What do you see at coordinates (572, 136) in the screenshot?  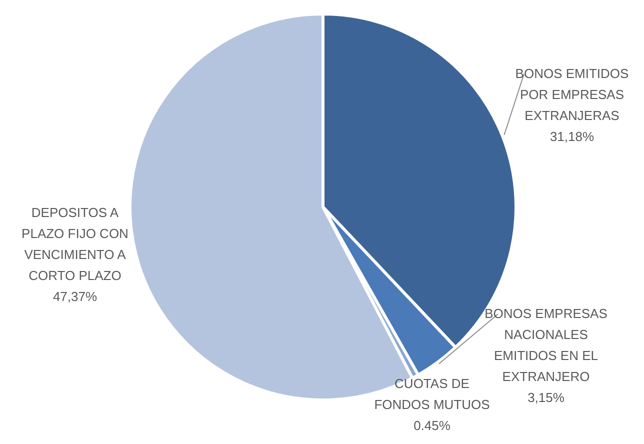 I see `data-label: 31,18%` at bounding box center [572, 136].